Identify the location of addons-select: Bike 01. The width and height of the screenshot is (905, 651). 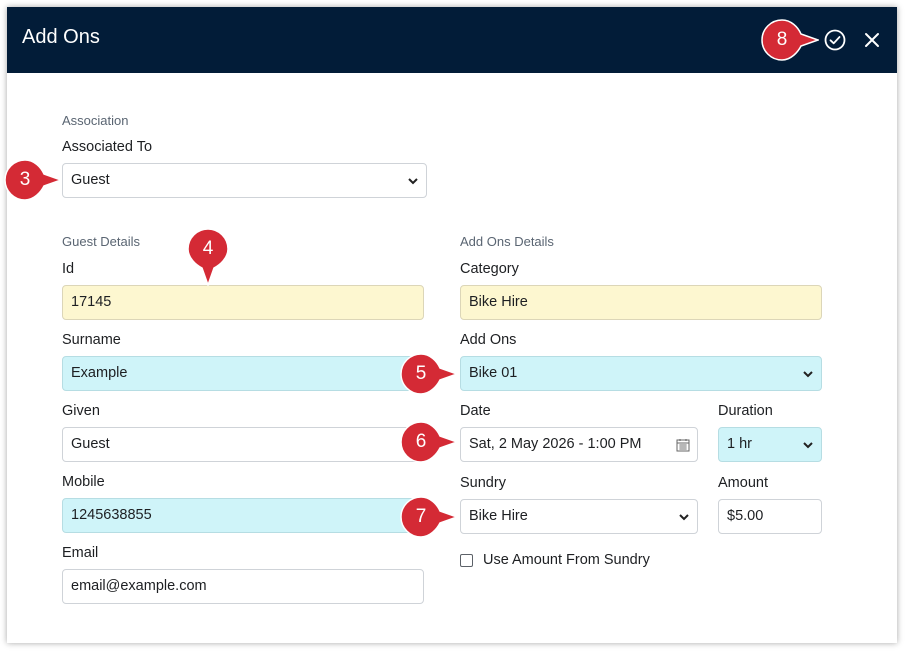
(641, 373).